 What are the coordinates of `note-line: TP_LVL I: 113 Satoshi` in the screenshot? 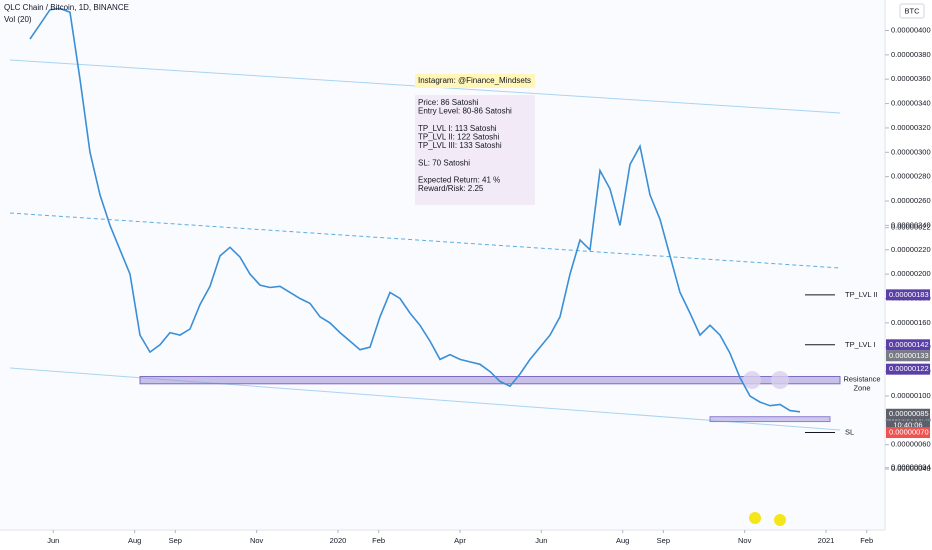 It's located at (457, 128).